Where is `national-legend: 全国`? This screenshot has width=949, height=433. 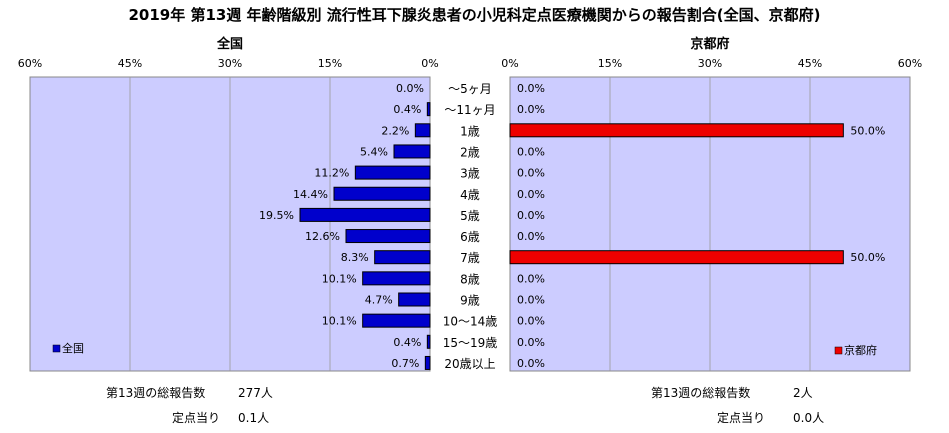
national-legend: 全国 is located at coordinates (68, 348).